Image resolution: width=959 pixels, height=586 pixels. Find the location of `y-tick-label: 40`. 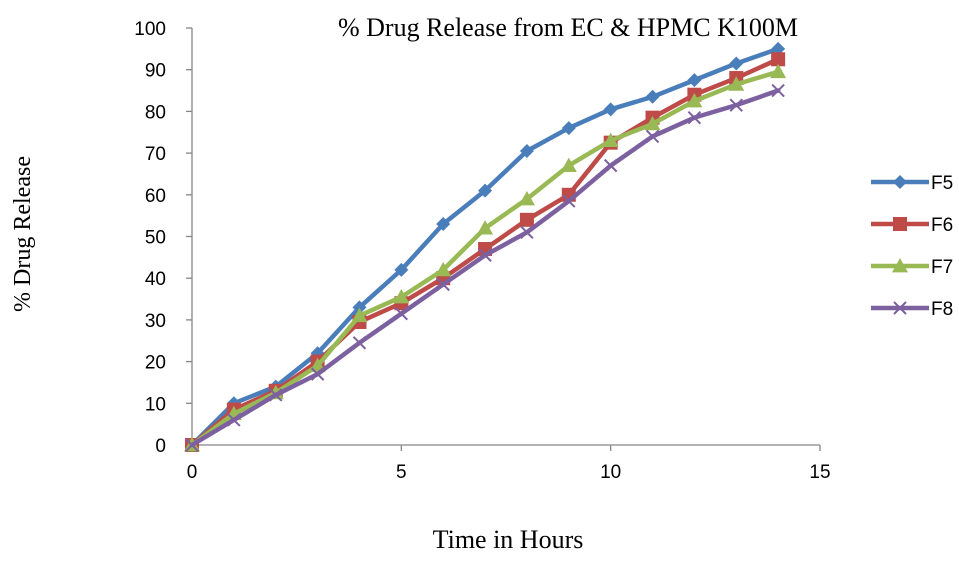

y-tick-label: 40 is located at coordinates (155, 279).